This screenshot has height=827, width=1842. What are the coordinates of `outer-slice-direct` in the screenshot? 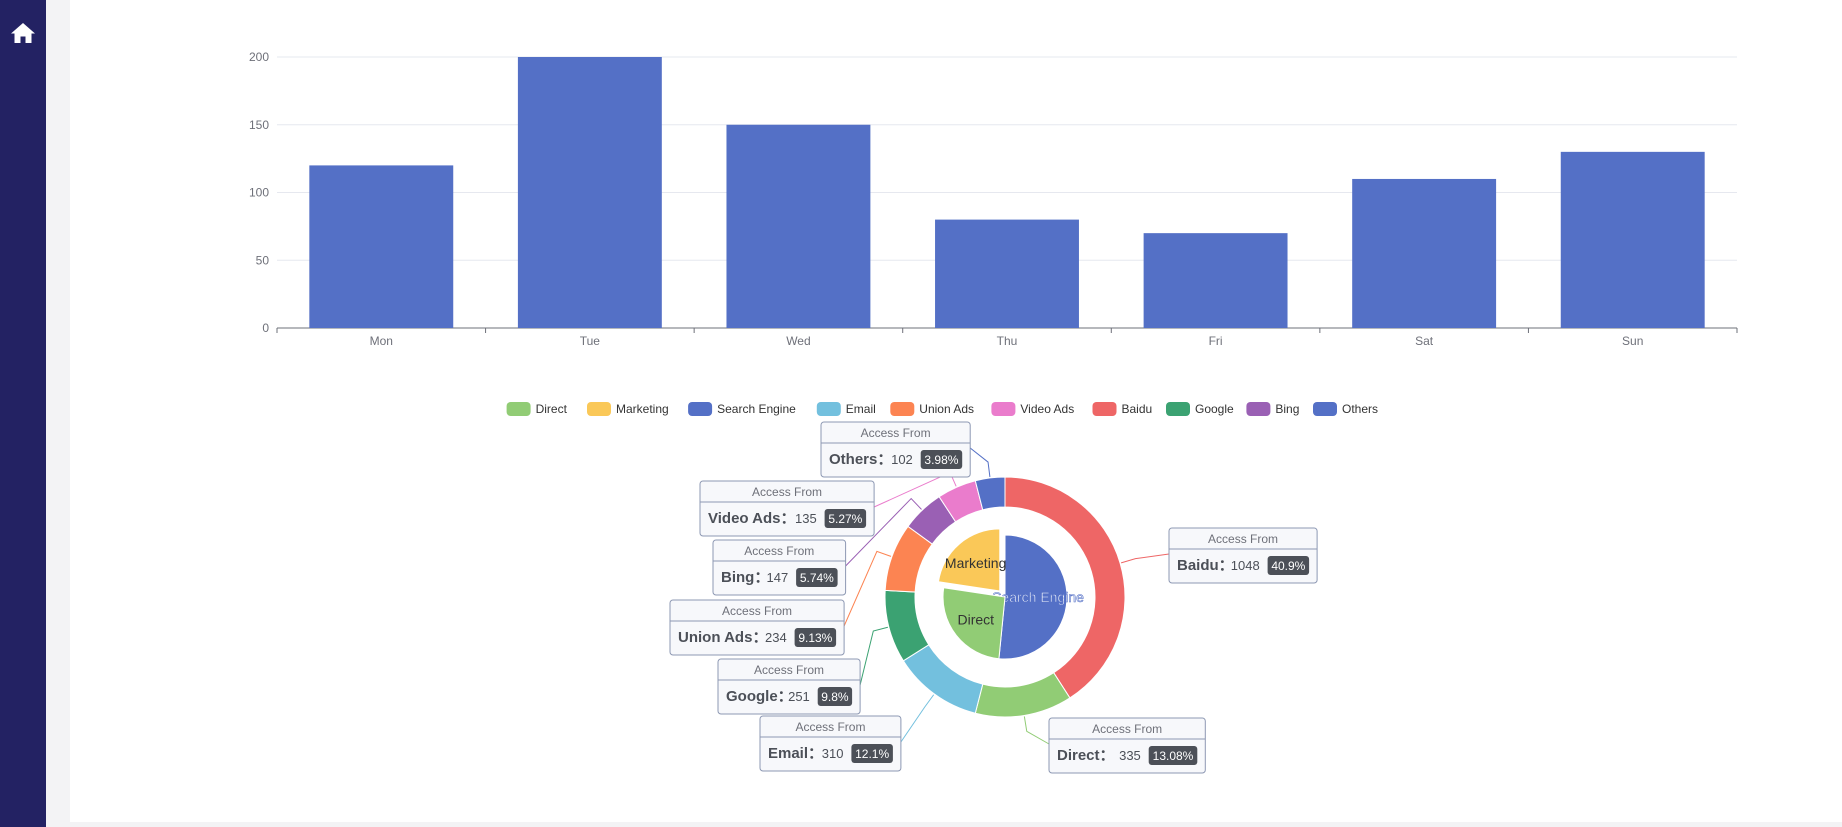 It's located at (1022, 695).